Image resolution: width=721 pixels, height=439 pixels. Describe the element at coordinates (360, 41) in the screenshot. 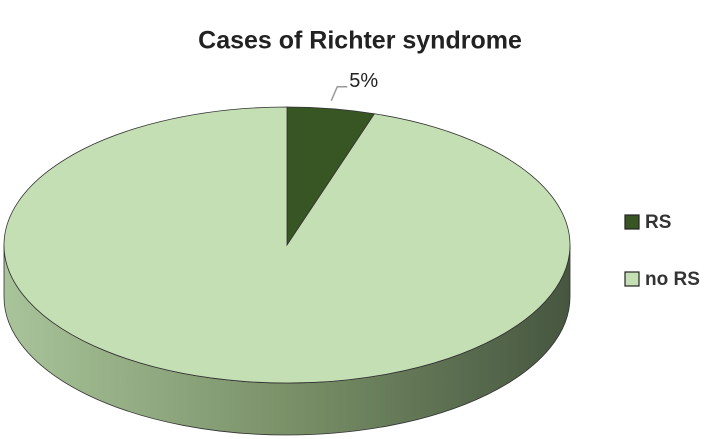

I see `chart-title: Cases of Richter syndrome` at that location.